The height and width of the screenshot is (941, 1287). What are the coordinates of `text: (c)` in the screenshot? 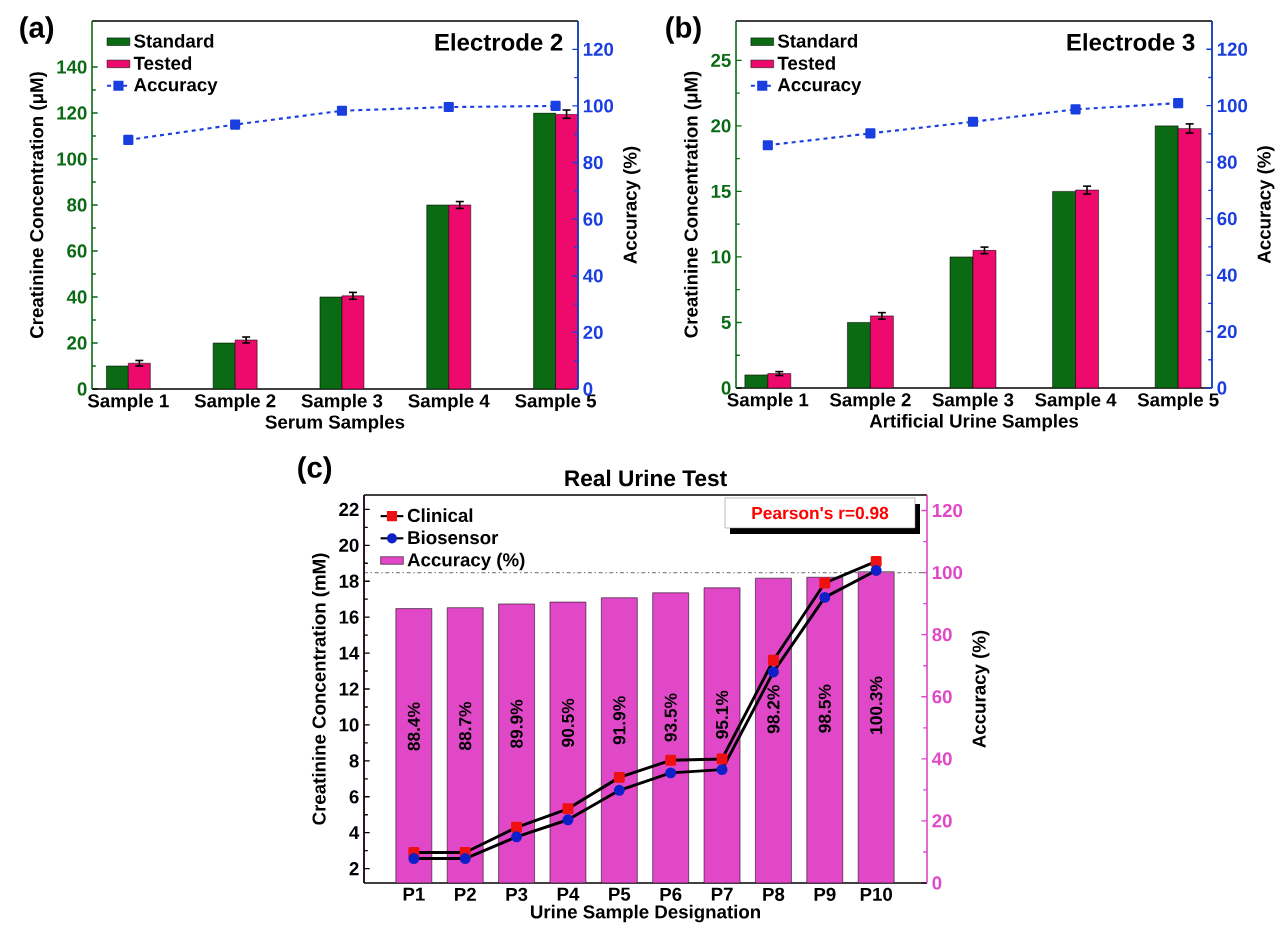 It's located at (315, 470).